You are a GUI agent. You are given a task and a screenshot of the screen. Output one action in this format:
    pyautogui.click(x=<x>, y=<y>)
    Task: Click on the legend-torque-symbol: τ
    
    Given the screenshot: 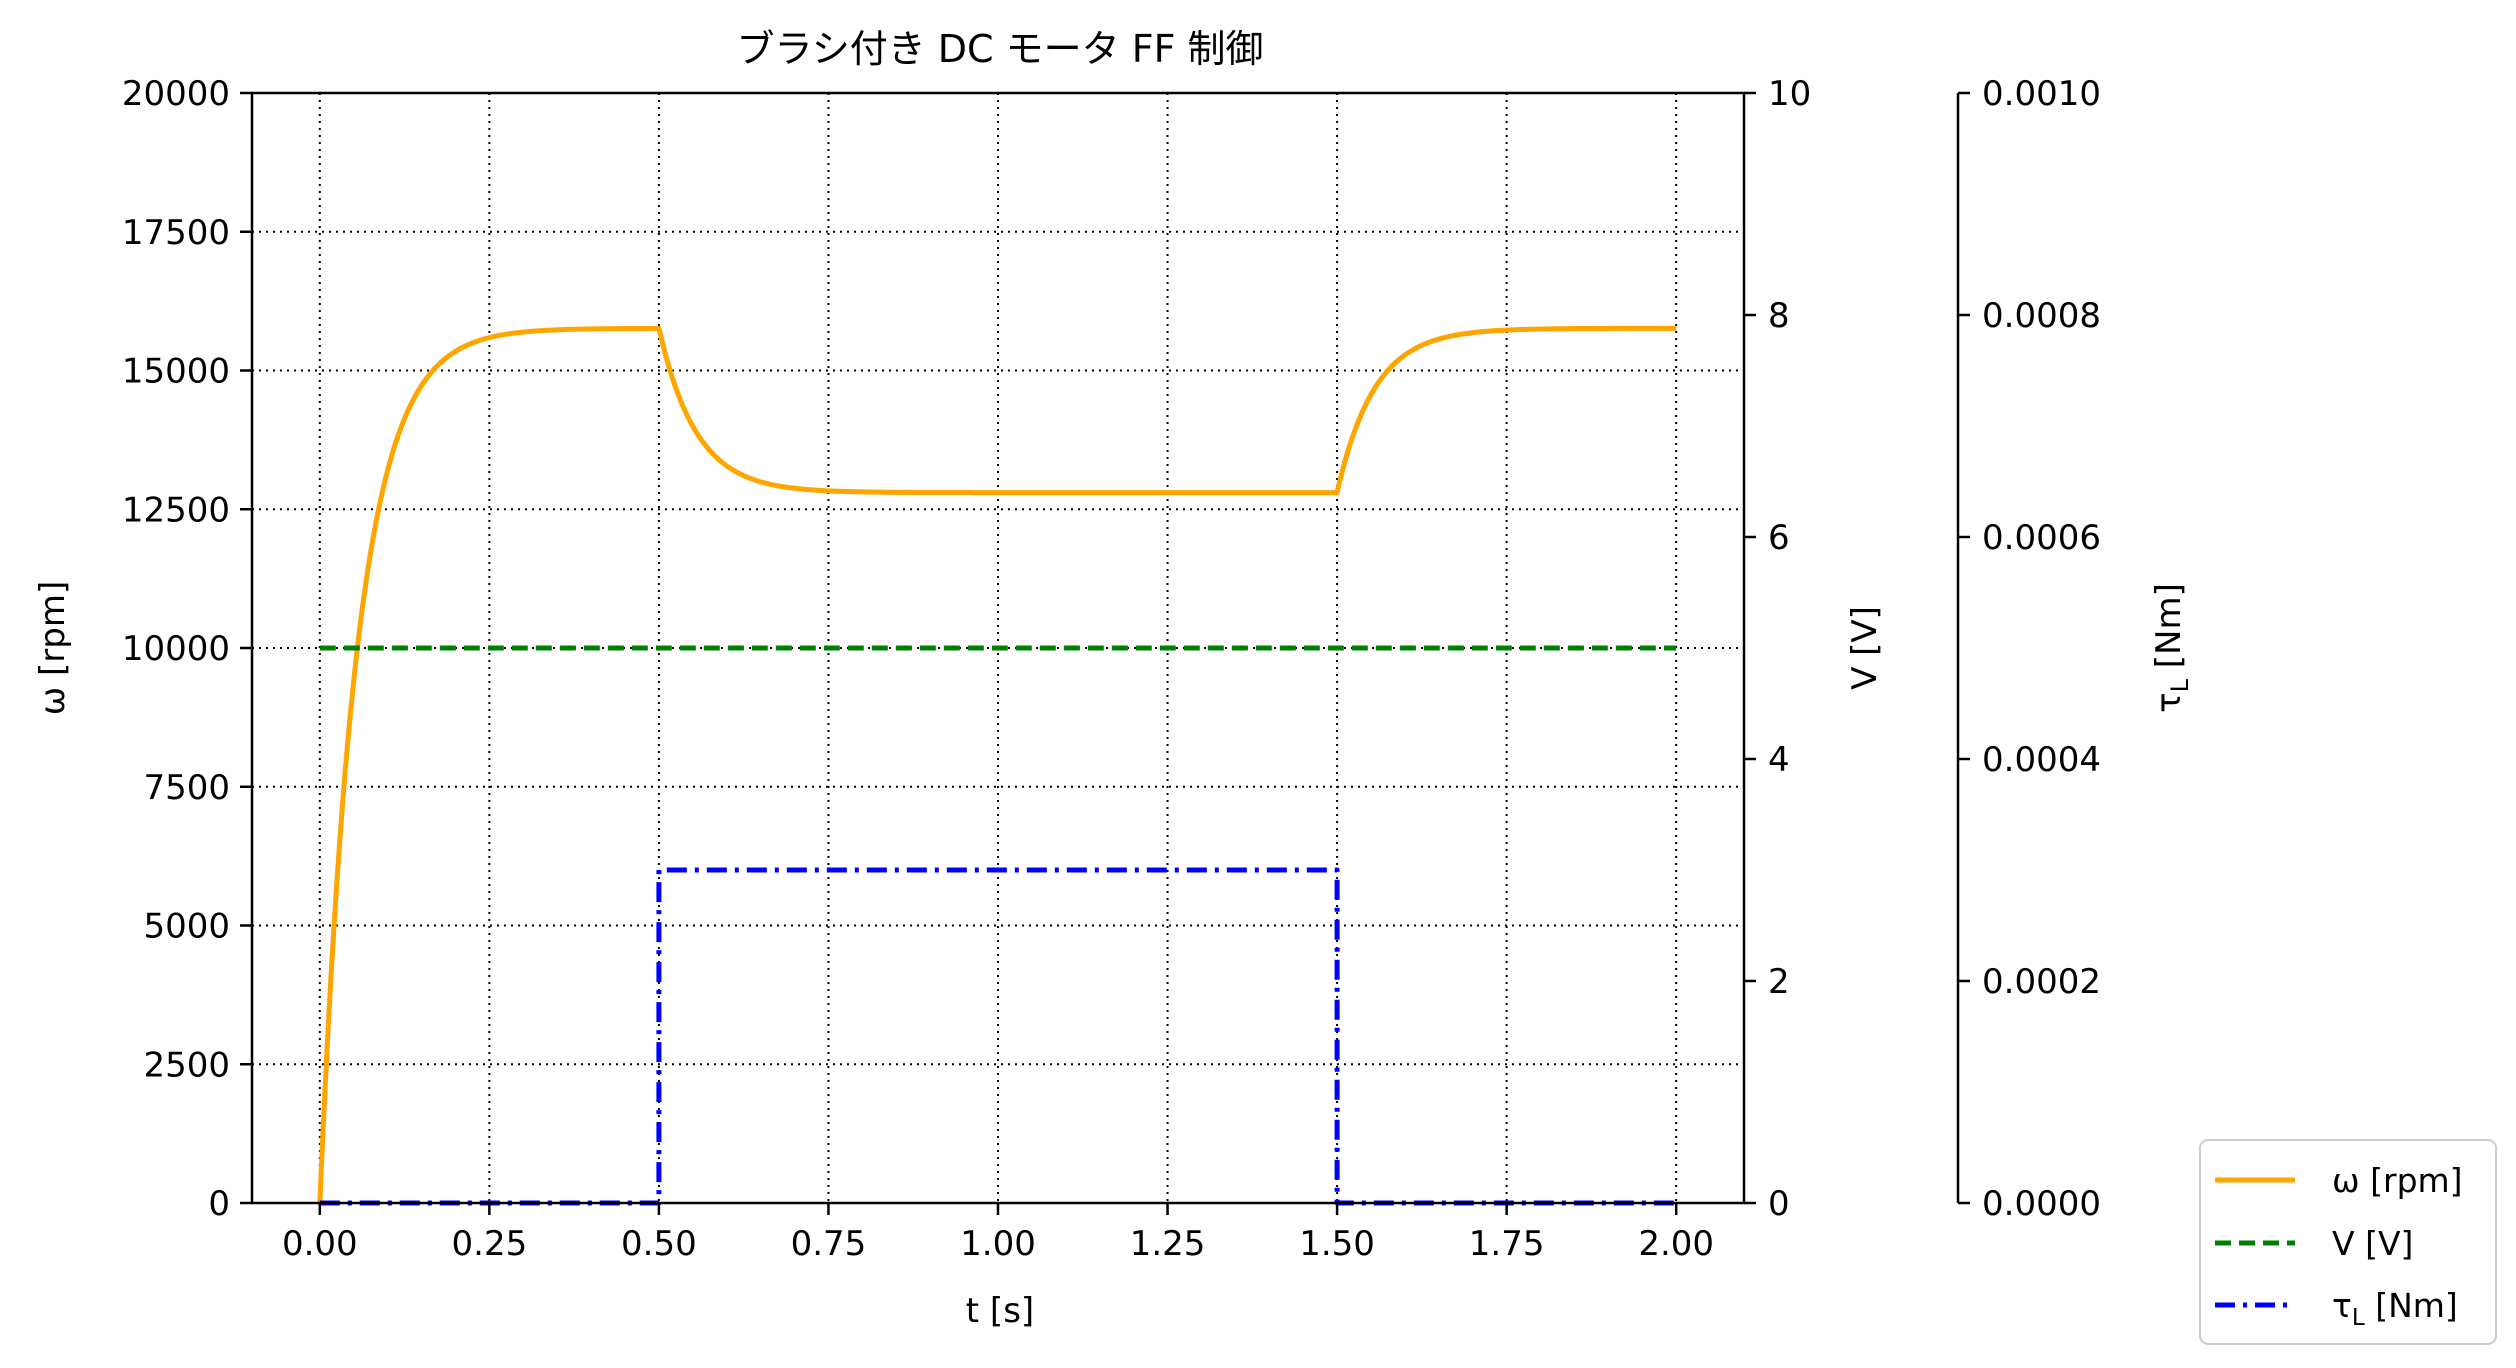 What is the action you would take?
    pyautogui.click(x=2342, y=1305)
    